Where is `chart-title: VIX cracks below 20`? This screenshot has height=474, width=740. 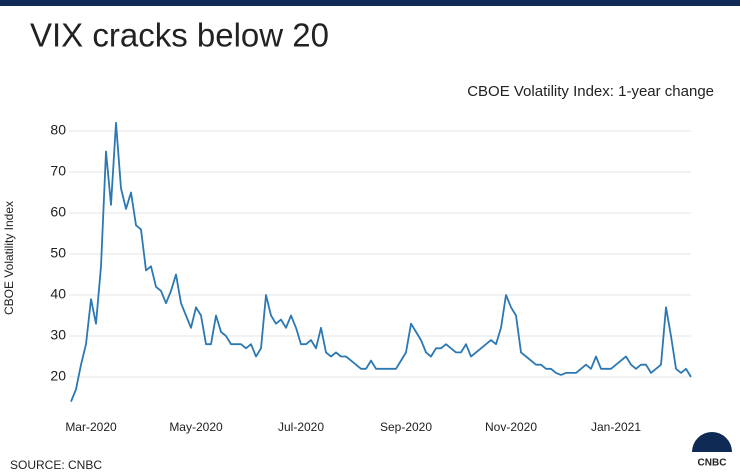 chart-title: VIX cracks below 20 is located at coordinates (179, 35).